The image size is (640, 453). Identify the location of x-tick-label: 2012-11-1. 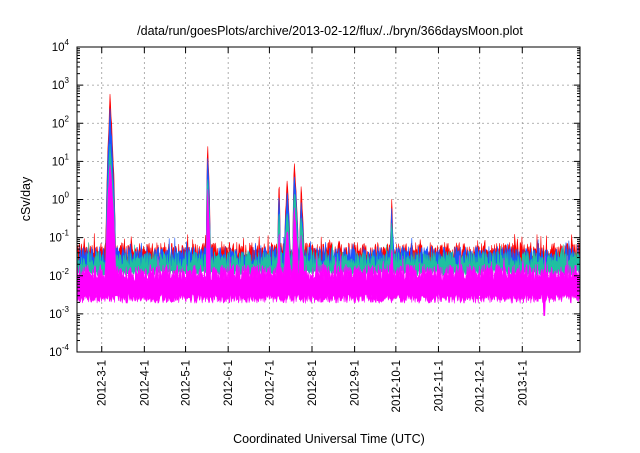
(439, 386).